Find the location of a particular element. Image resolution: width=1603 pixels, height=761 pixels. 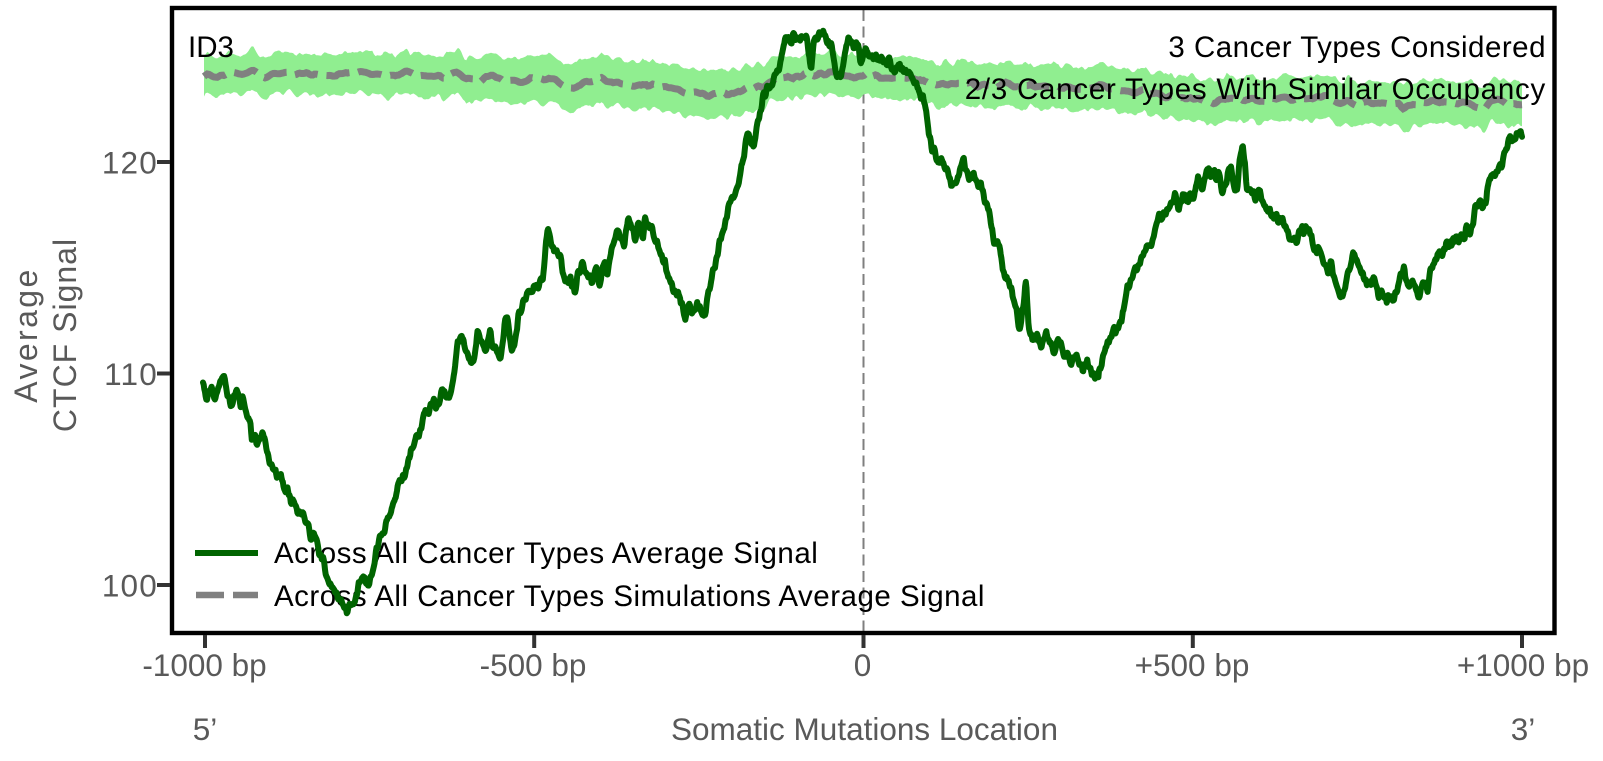

svg-text: ID3 is located at coordinates (211, 47).